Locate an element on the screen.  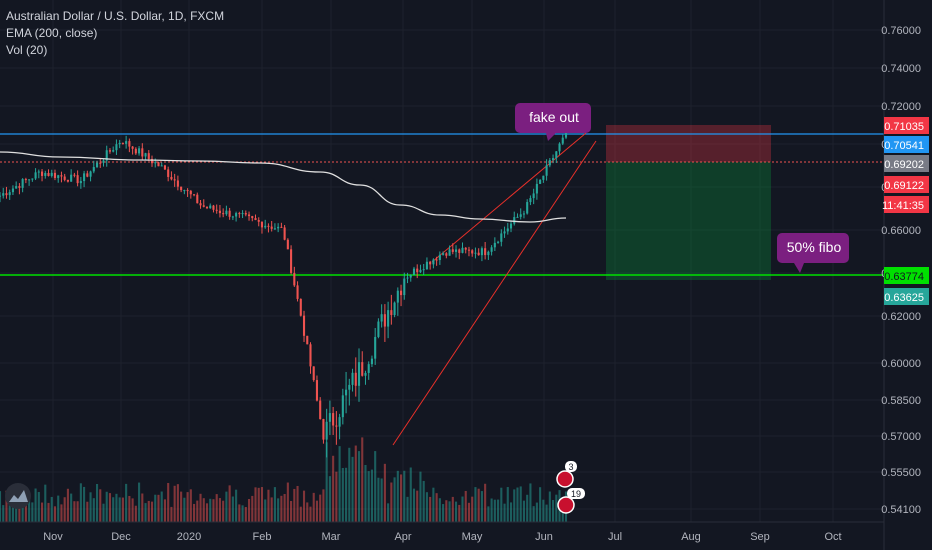
fibo-label: 50% fibo is located at coordinates (814, 247).